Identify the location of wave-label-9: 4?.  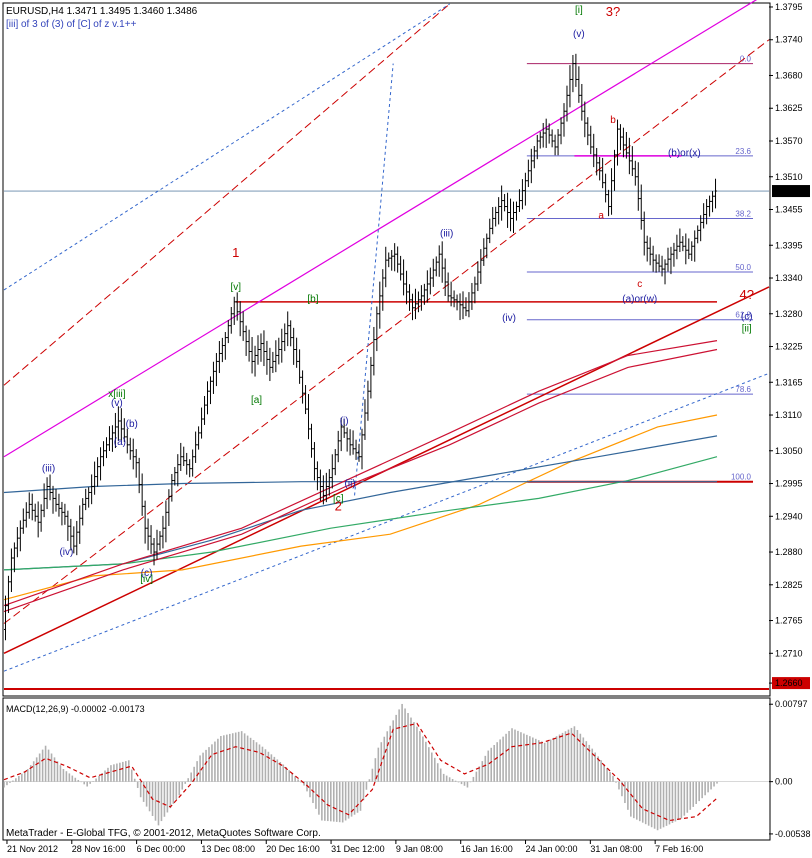
(746, 294).